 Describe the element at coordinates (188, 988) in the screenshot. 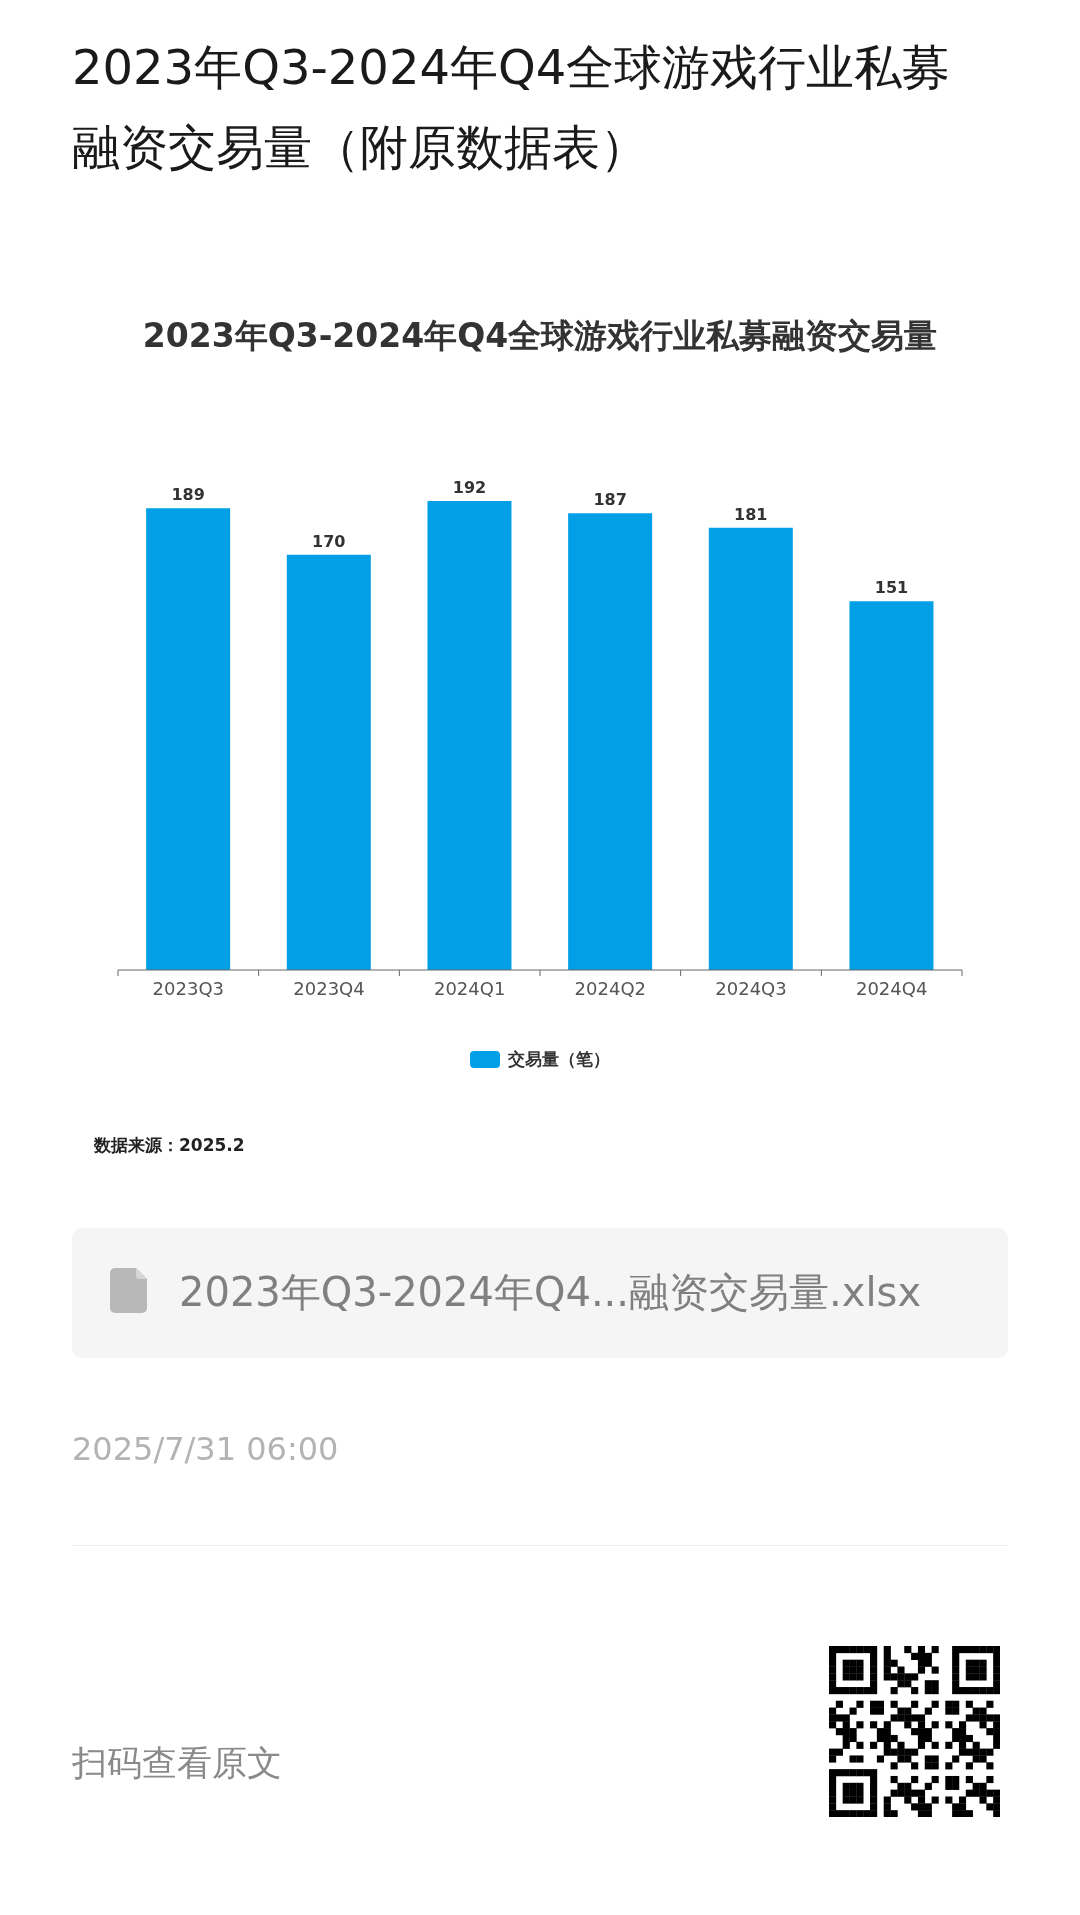

I see `x-tick-label: 2023Q3` at that location.